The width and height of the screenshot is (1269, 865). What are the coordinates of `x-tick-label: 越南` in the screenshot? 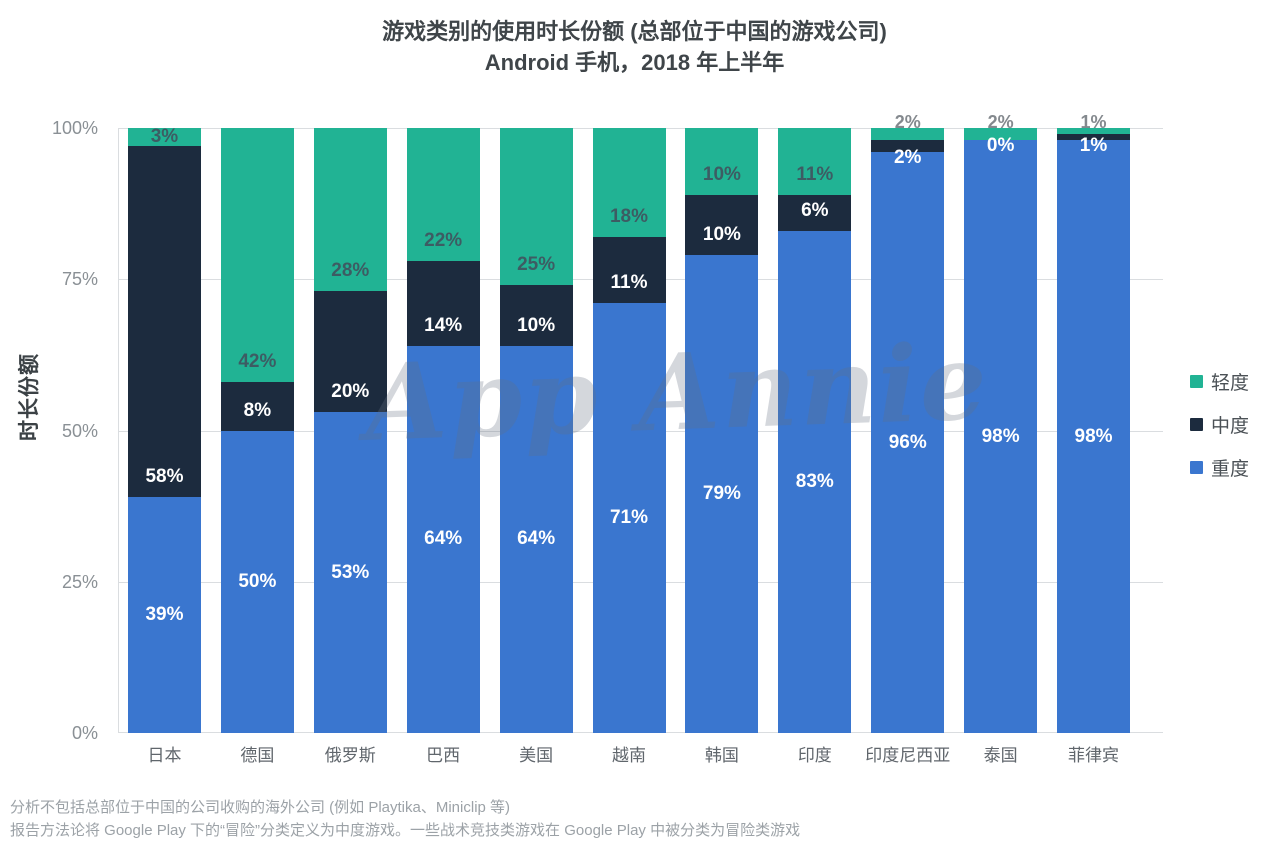 It's located at (629, 755).